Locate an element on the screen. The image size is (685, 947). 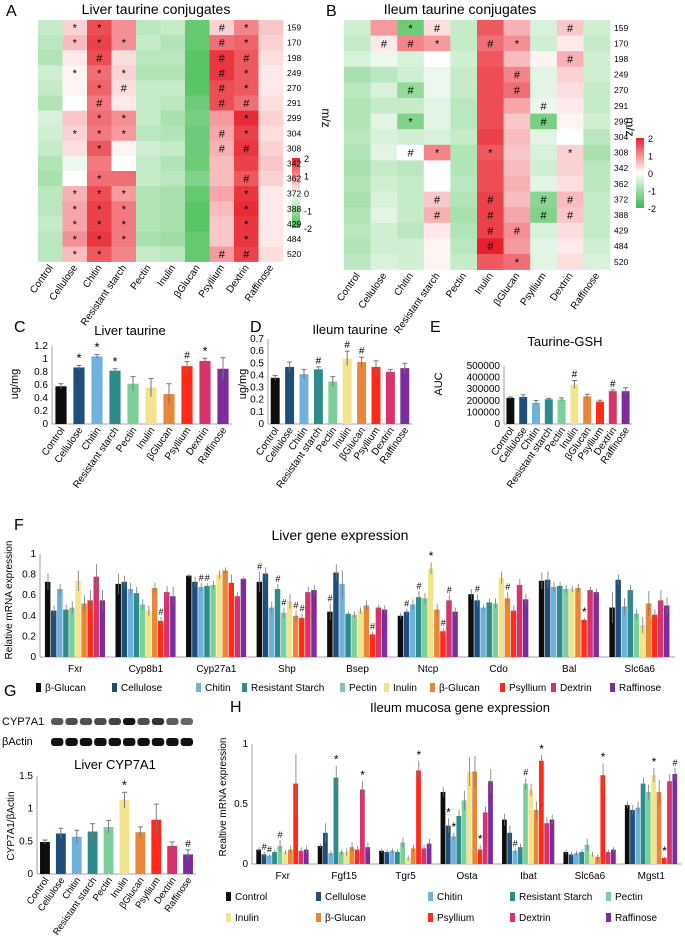
y-tick-label: 0.4 is located at coordinates (41, 398).